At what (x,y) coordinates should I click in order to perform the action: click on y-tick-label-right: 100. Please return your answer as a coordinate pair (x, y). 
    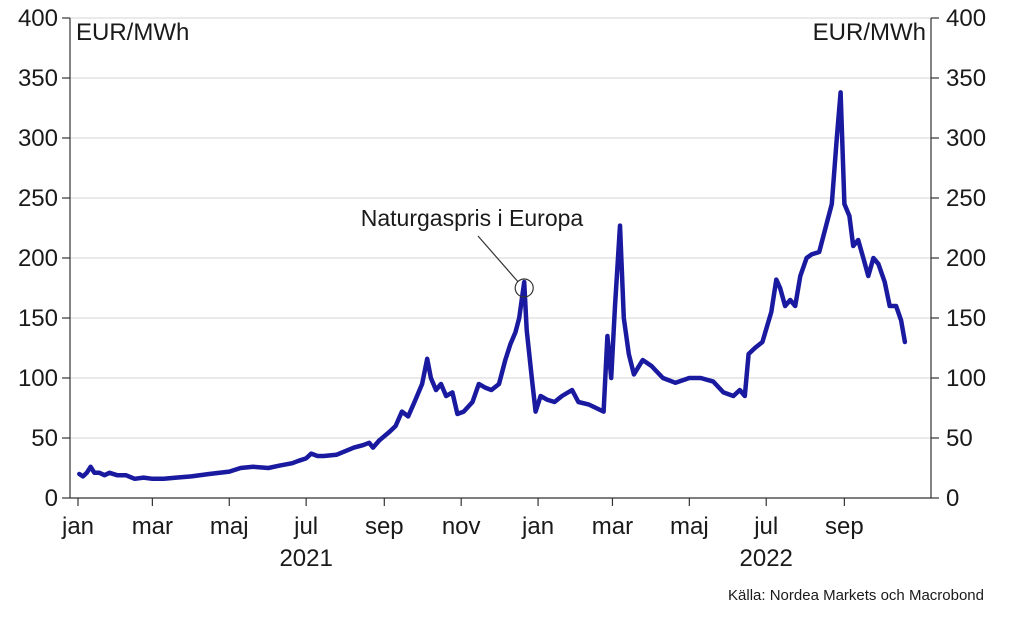
    Looking at the image, I should click on (966, 378).